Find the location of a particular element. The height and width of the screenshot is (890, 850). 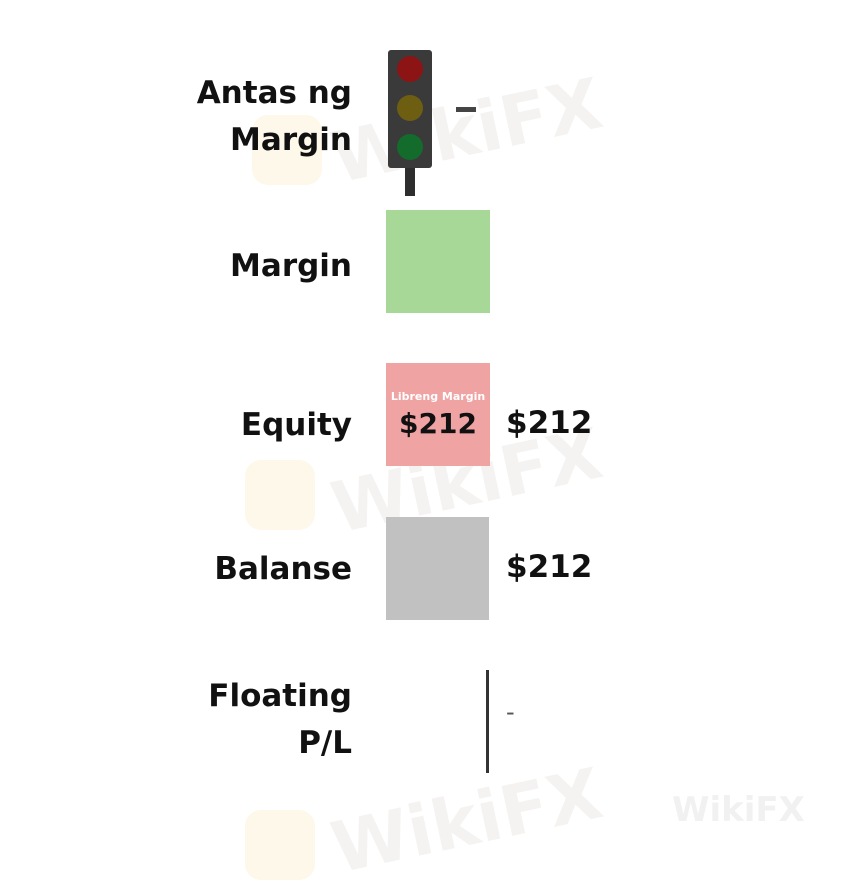

floating-pl-label: Floating P/L is located at coordinates (280, 720).